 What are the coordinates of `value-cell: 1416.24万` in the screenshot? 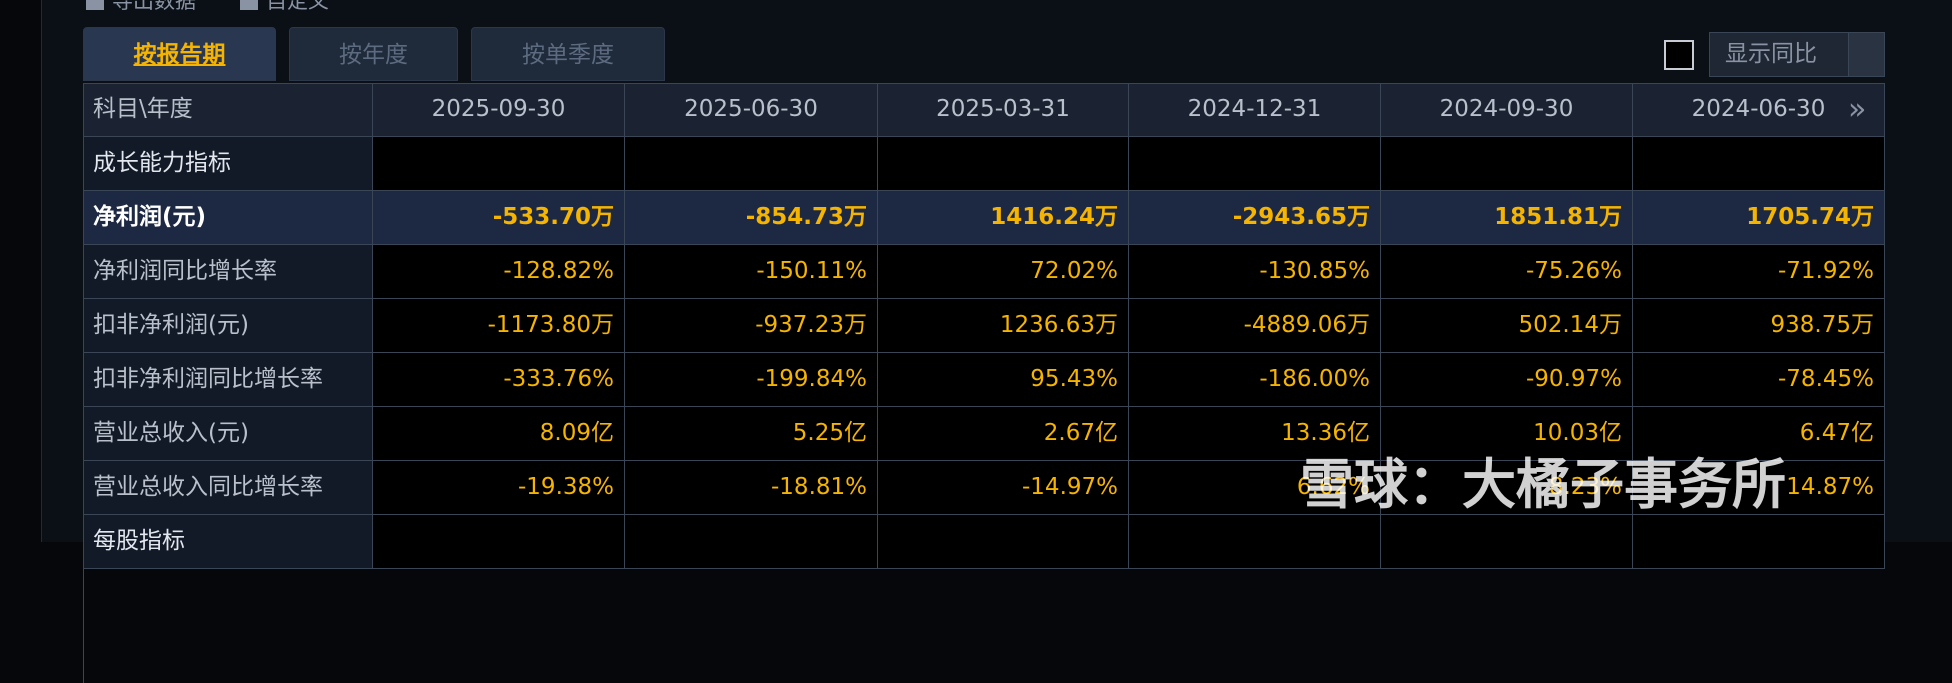 It's located at (1003, 218).